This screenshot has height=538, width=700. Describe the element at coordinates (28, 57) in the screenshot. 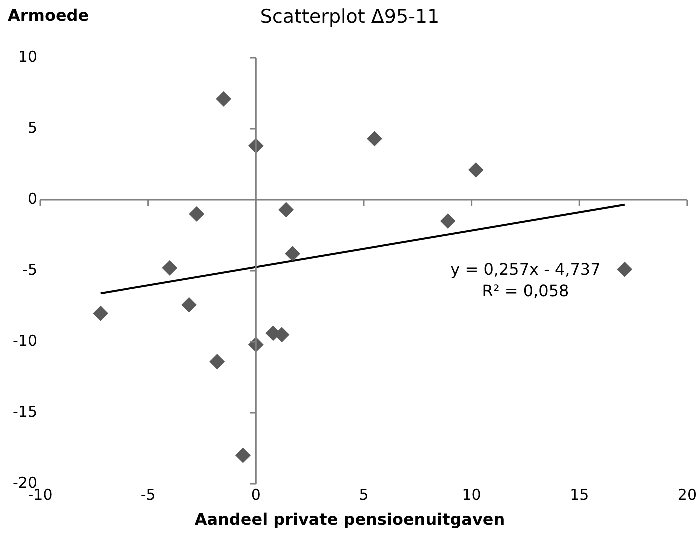

I see `y-tick-label: 10` at that location.